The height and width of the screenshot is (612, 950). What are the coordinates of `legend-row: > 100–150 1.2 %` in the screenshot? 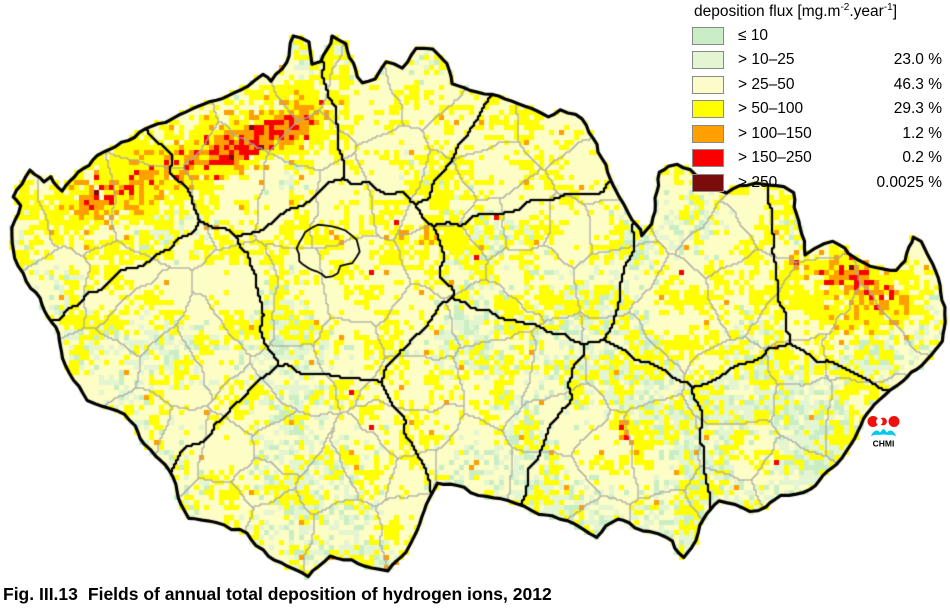 It's located at (817, 133).